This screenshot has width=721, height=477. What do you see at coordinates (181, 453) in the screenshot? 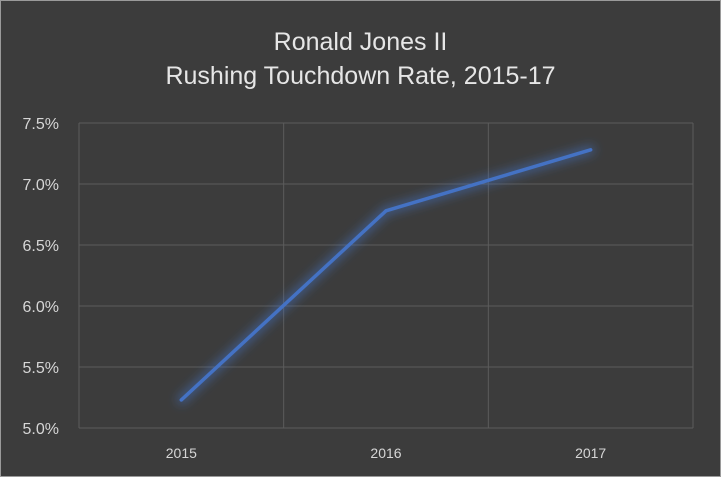
I see `x-tick-label: 2015` at bounding box center [181, 453].